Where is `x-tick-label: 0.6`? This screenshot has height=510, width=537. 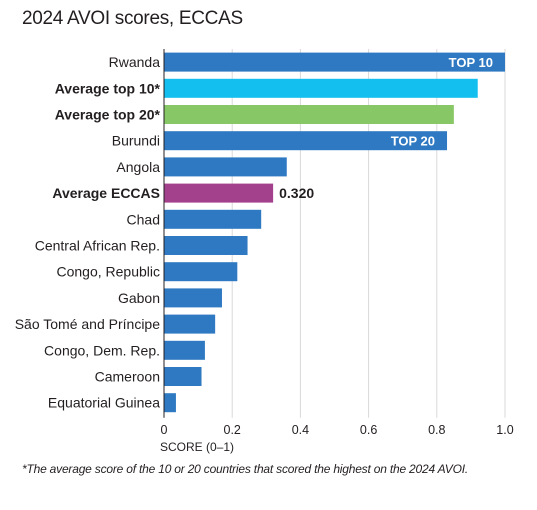 x-tick-label: 0.6 is located at coordinates (368, 430).